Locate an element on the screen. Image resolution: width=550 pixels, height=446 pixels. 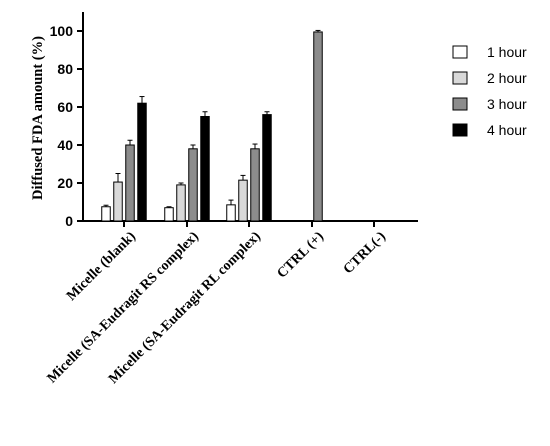
legend-label: 1 hour is located at coordinates (507, 52).